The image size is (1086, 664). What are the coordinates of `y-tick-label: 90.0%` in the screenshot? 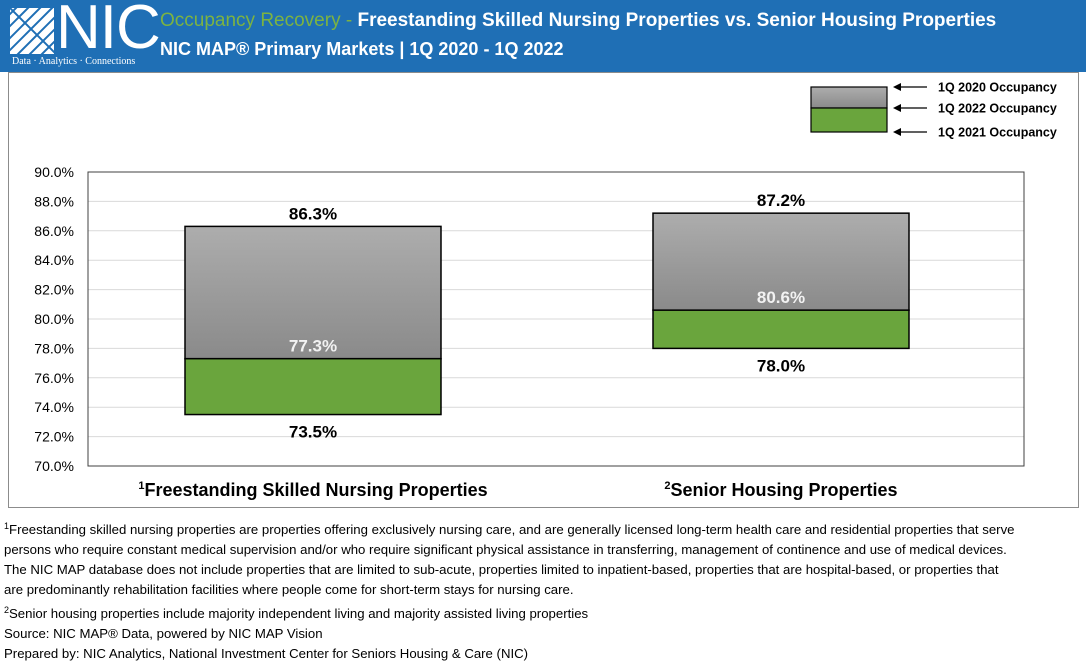 It's located at (54, 172).